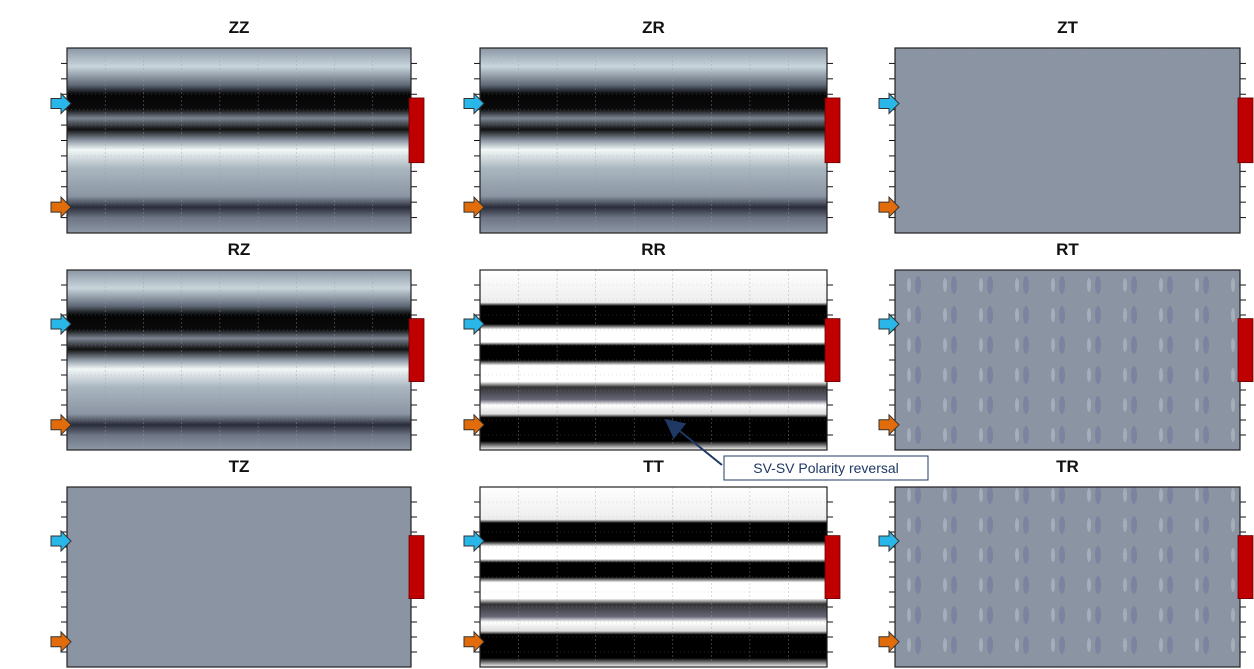 Image resolution: width=1254 pixels, height=669 pixels. Describe the element at coordinates (1067, 27) in the screenshot. I see `panel-title: ZT` at that location.